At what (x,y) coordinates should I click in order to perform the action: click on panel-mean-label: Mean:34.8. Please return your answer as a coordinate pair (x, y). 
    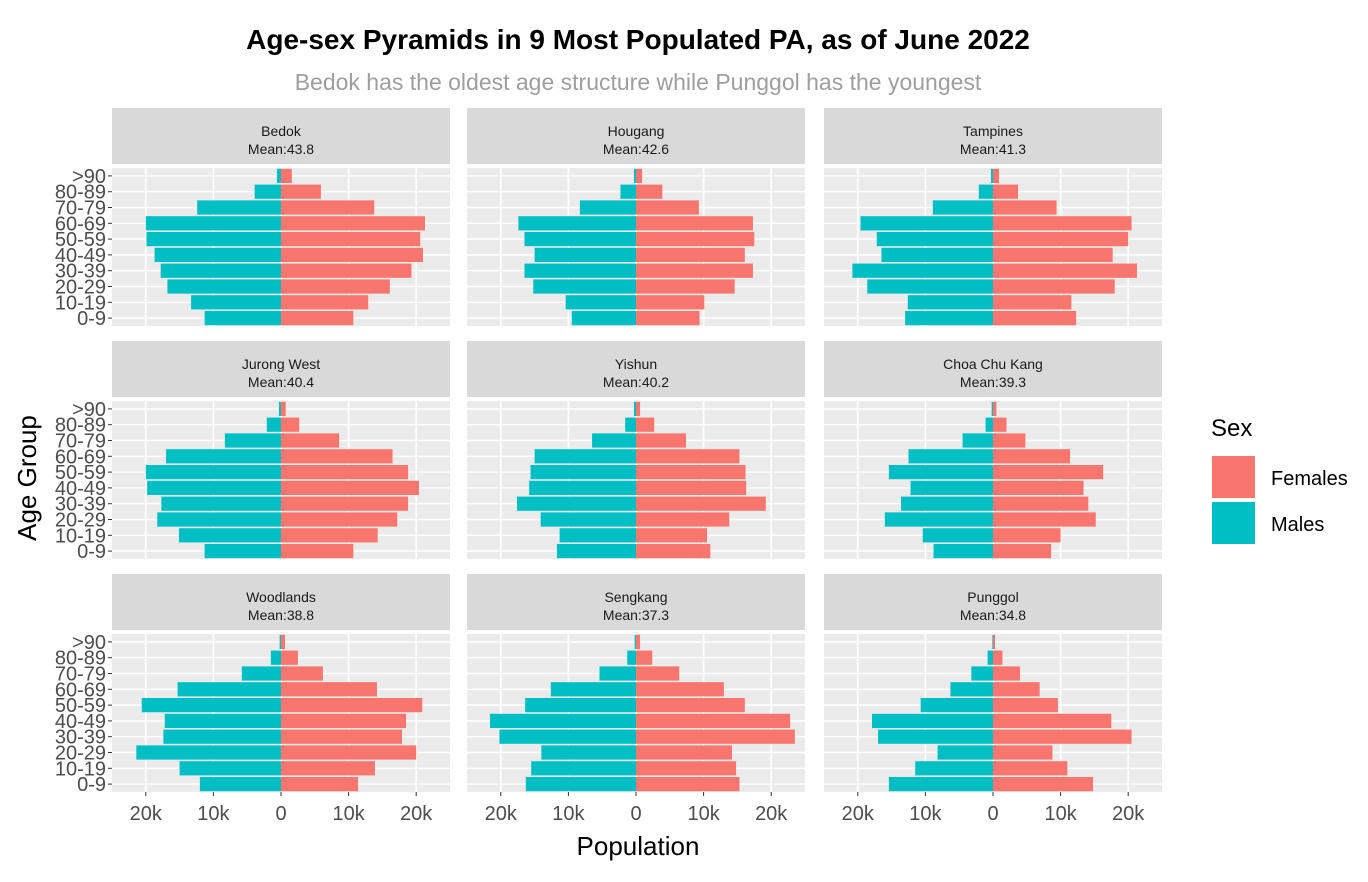
    Looking at the image, I should click on (993, 615).